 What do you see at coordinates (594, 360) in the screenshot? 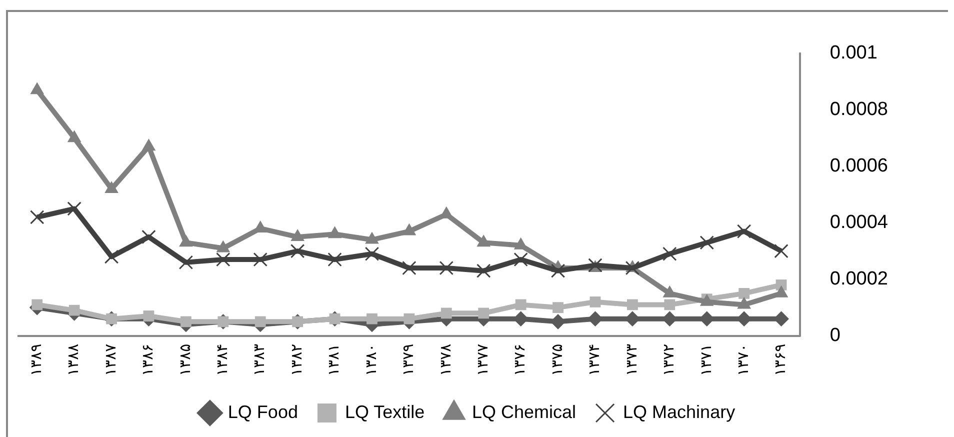
I see `x-tick-label: ۱۳۷۴` at bounding box center [594, 360].